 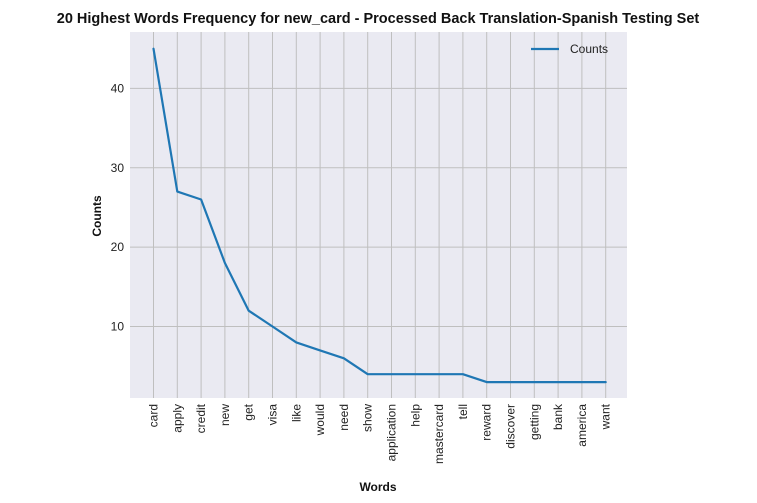 What do you see at coordinates (463, 411) in the screenshot?
I see `x-tick-label: tell` at bounding box center [463, 411].